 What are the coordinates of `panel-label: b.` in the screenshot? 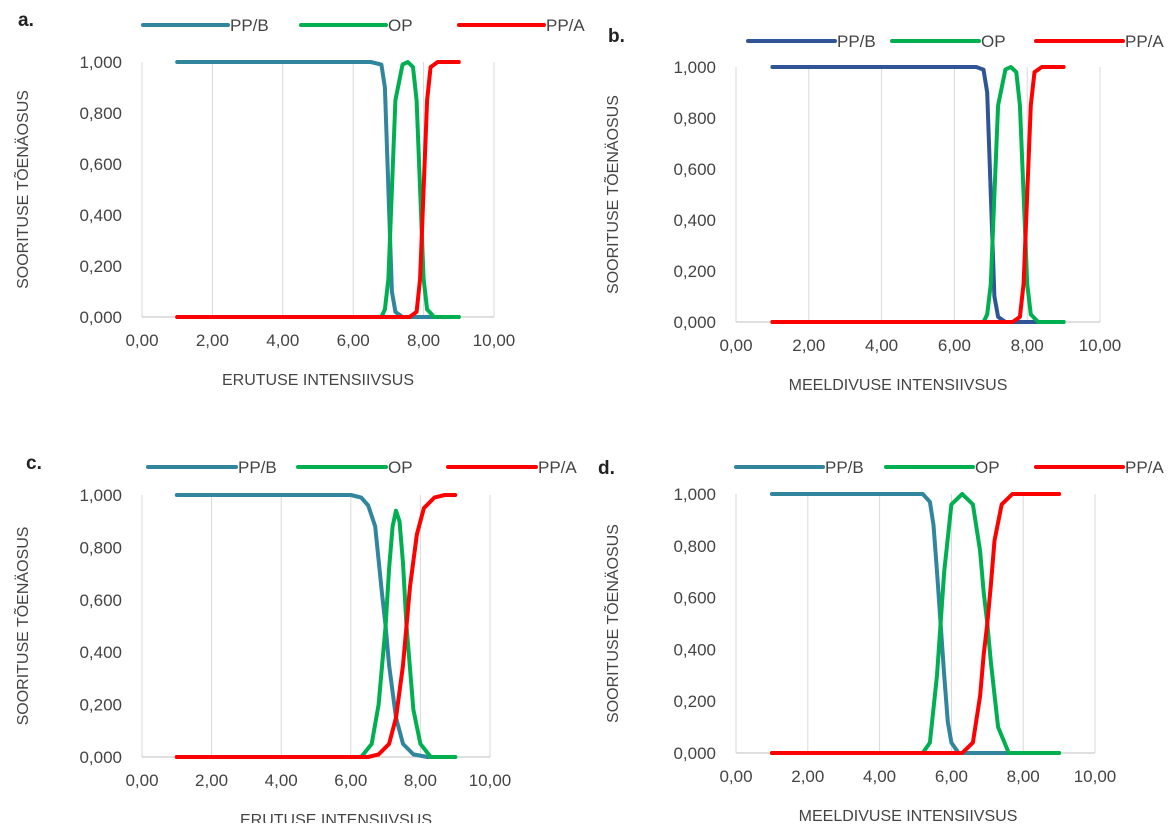 It's located at (616, 36).